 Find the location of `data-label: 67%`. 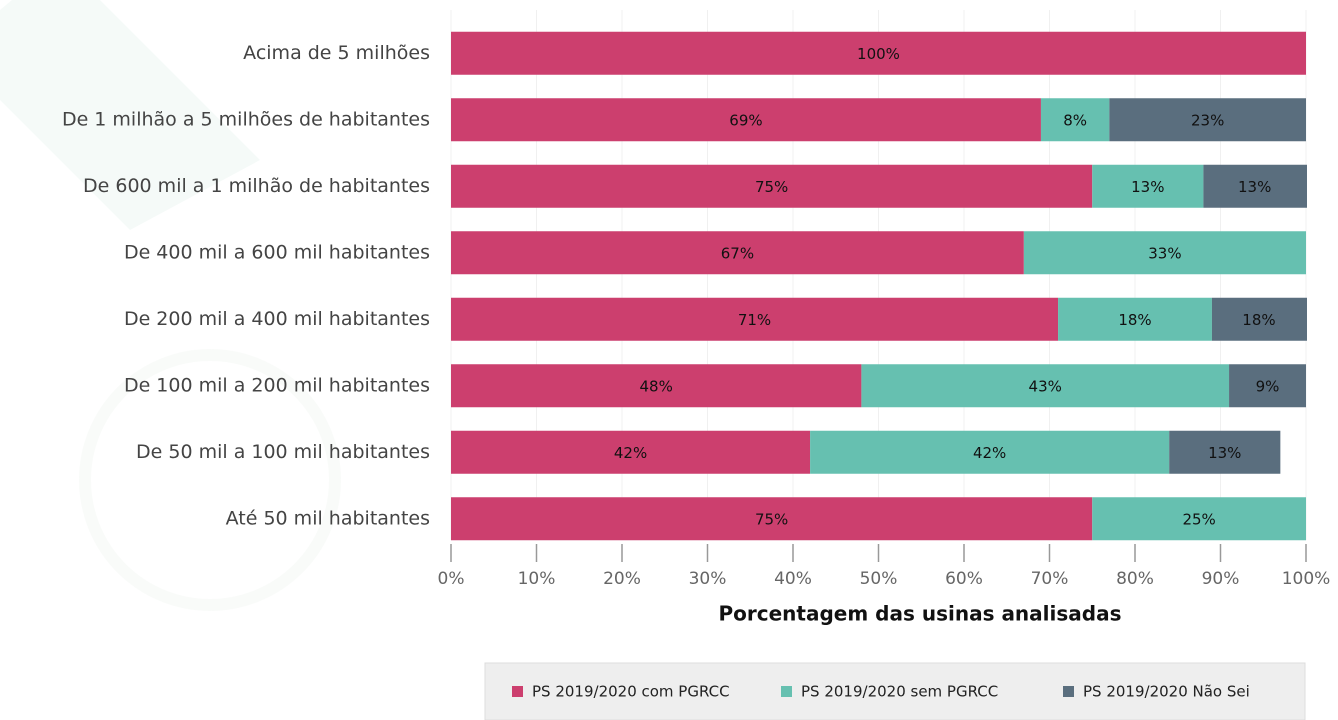

data-label: 67% is located at coordinates (737, 253).